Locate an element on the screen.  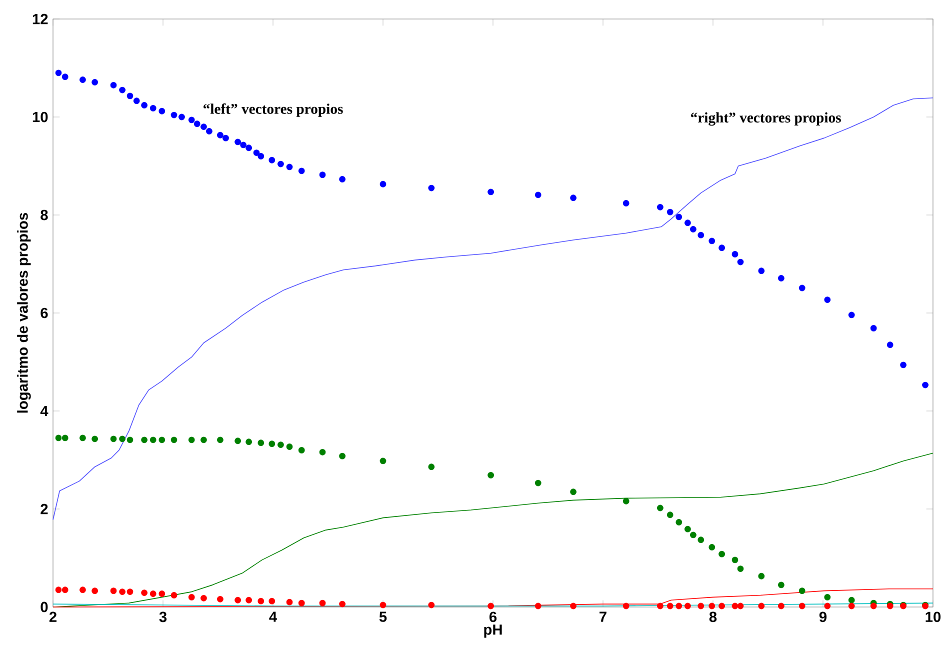
annotation: “left” vectores propios is located at coordinates (273, 110).